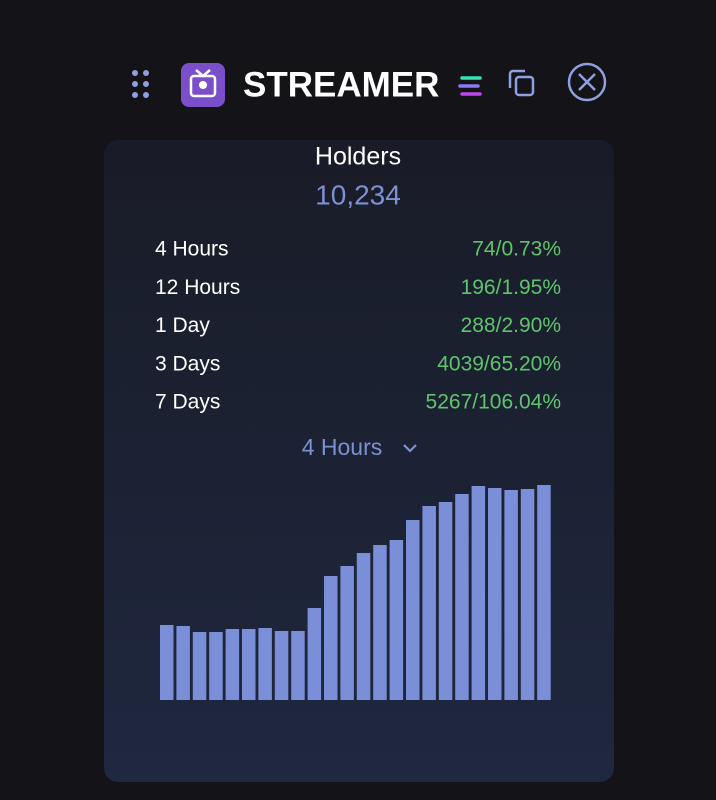 This screenshot has width=716, height=800. What do you see at coordinates (187, 402) in the screenshot?
I see `stat-label: 7 Days` at bounding box center [187, 402].